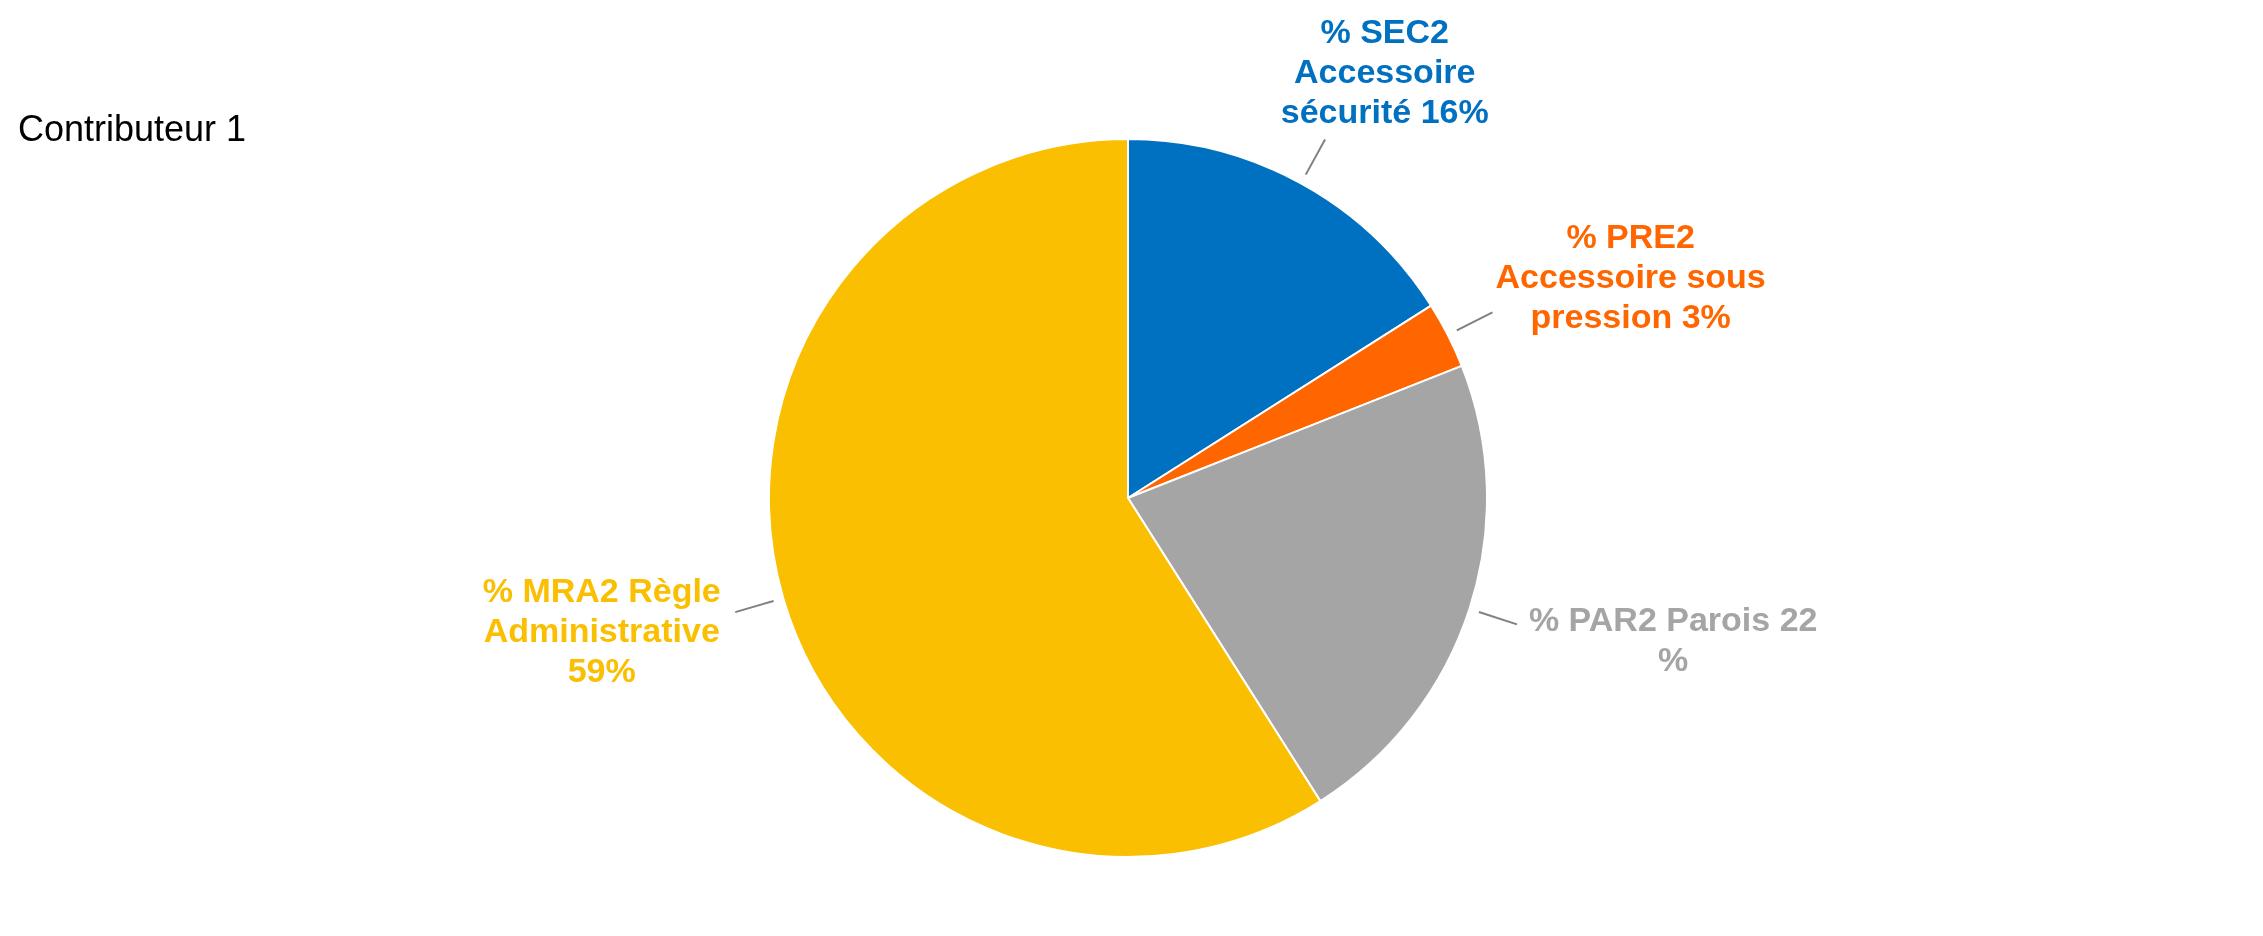 The height and width of the screenshot is (936, 2263). I want to click on slice-label: % SEC2 Accessoire sécurité 16%, so click(1384, 71).